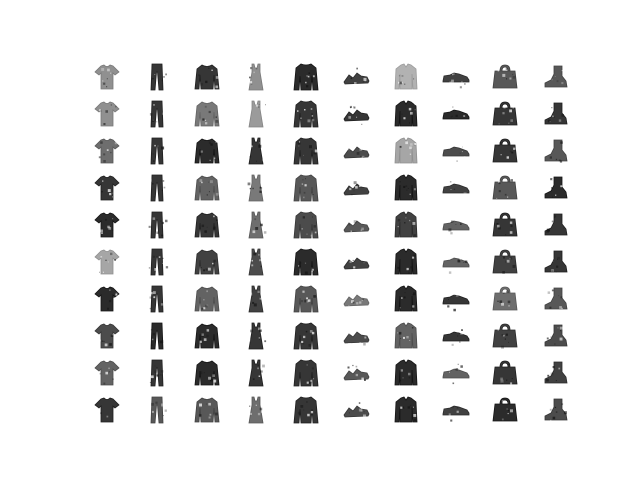 The width and height of the screenshot is (640, 480). What do you see at coordinates (455, 80) in the screenshot?
I see `sneaker-silhouette-icon` at bounding box center [455, 80].